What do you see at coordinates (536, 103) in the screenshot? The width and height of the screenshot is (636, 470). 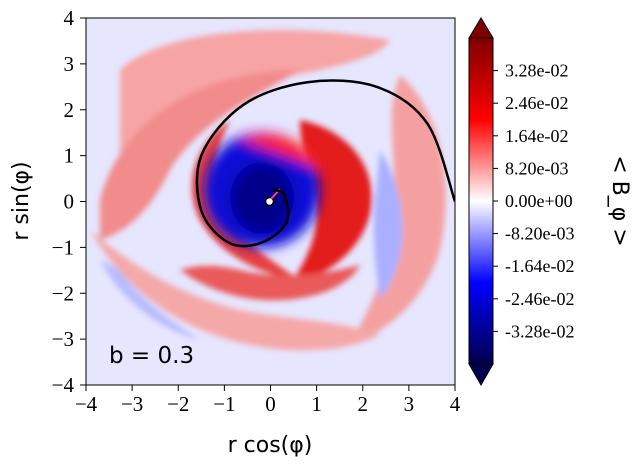 I see `colorbar-tick-label: 2.46e-02` at bounding box center [536, 103].